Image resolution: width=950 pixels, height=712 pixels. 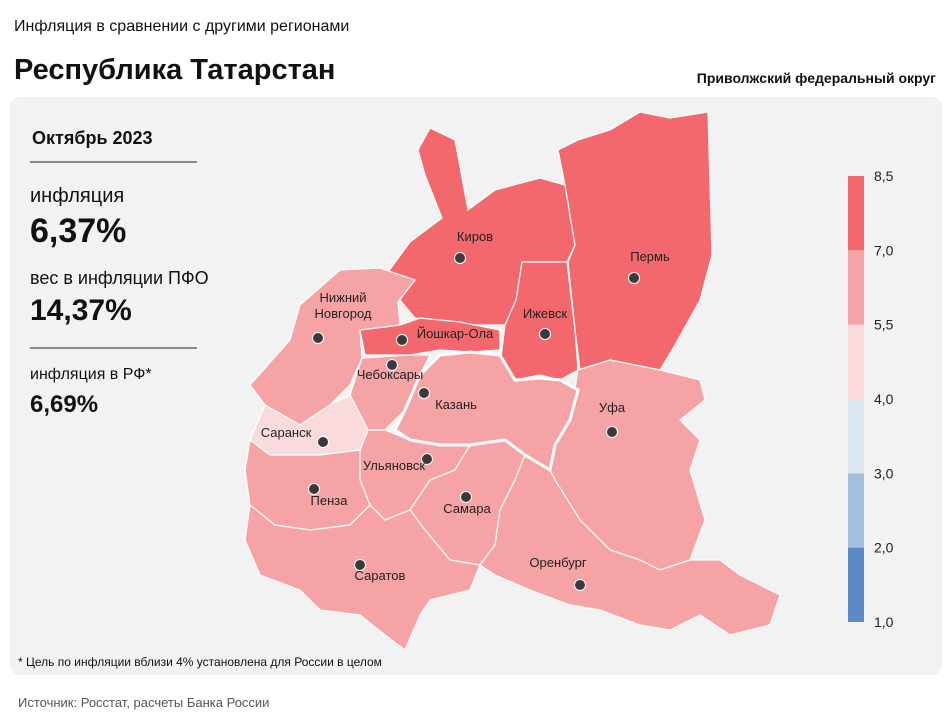 What do you see at coordinates (390, 374) in the screenshot?
I see `city-label: Чебоксары` at bounding box center [390, 374].